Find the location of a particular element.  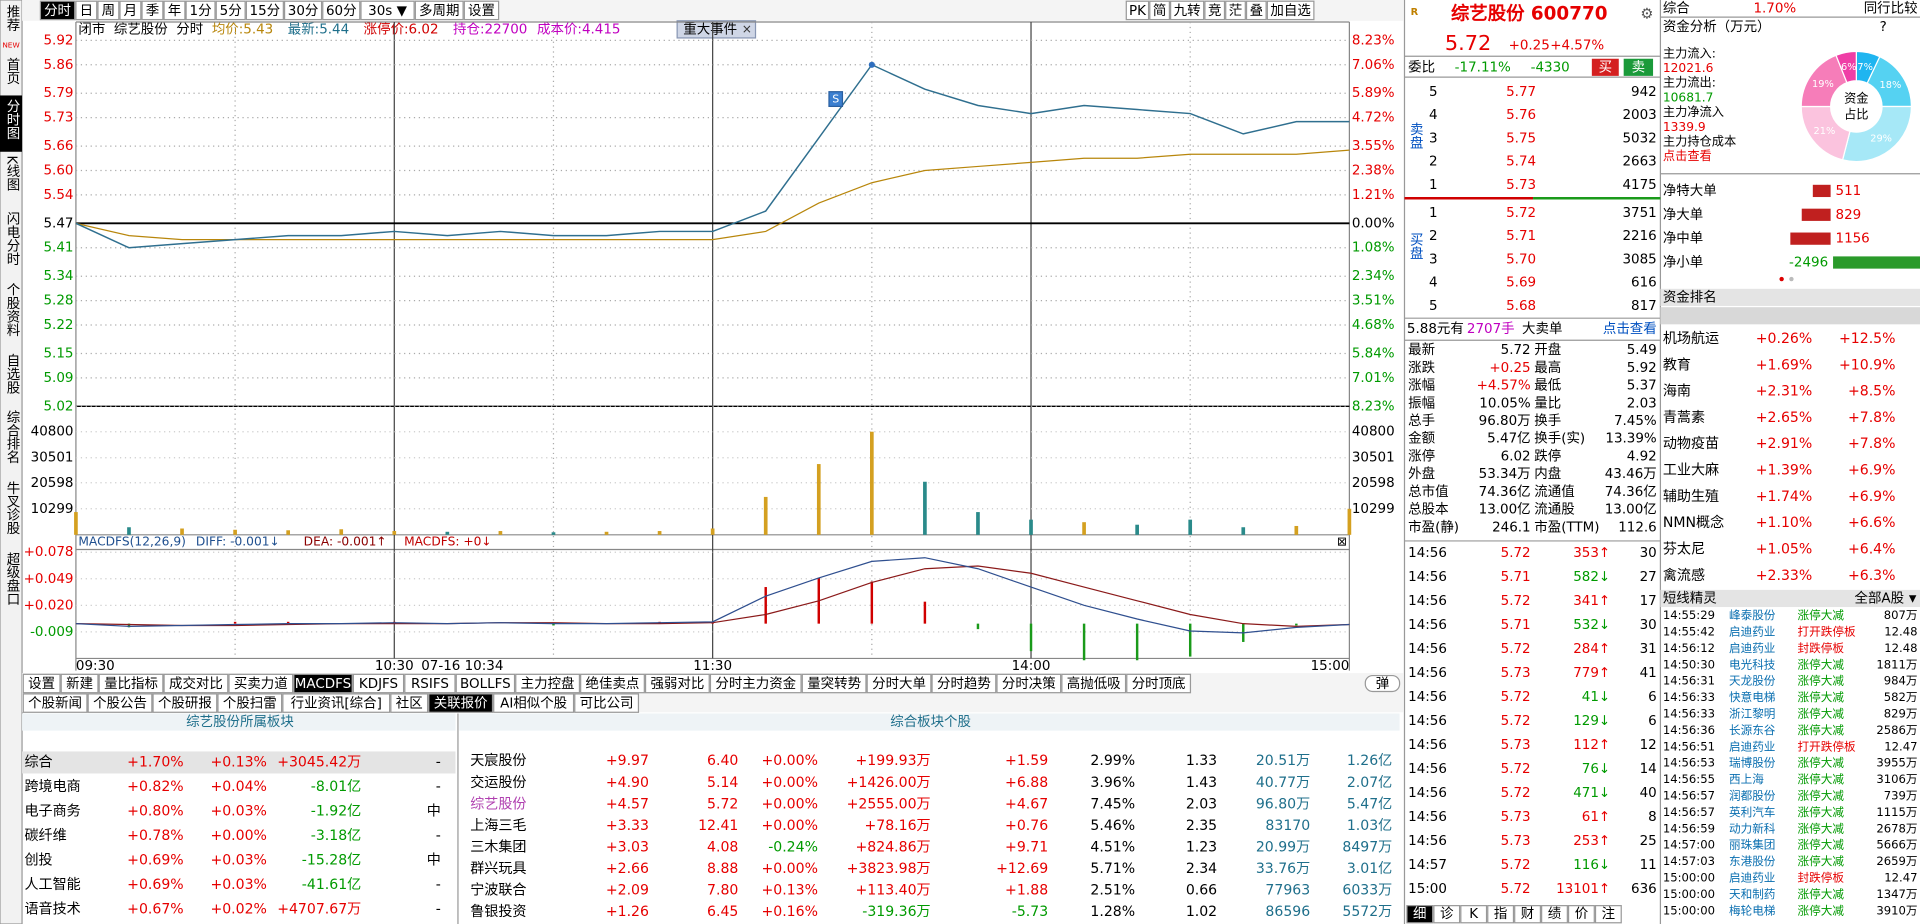

sidebar-tab: 综合排名 is located at coordinates (12, 437).